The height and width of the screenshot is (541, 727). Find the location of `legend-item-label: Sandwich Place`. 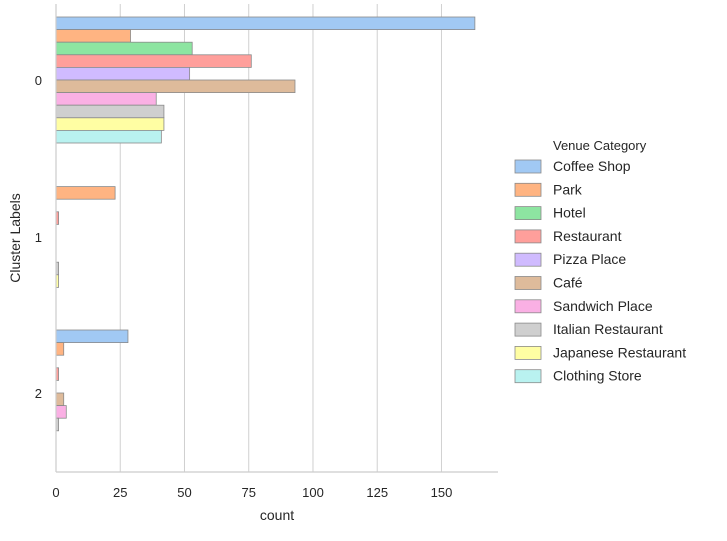

legend-item-label: Sandwich Place is located at coordinates (603, 306).